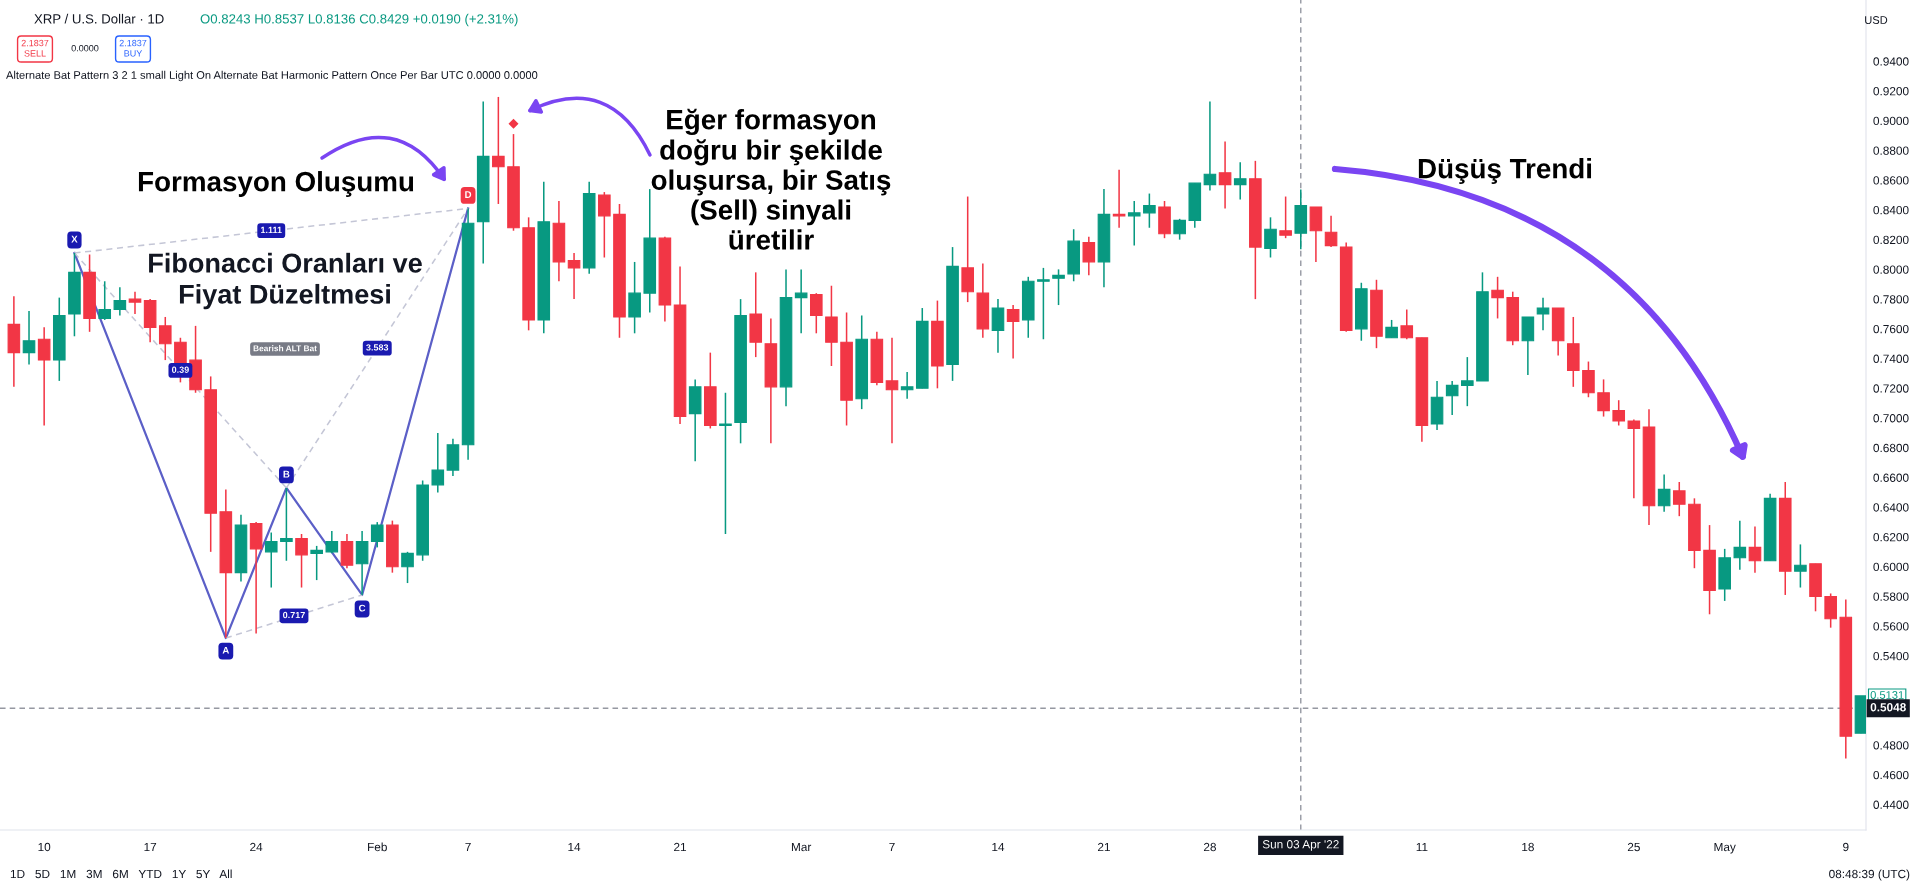  What do you see at coordinates (377, 847) in the screenshot?
I see `x-tick-label: Feb` at bounding box center [377, 847].